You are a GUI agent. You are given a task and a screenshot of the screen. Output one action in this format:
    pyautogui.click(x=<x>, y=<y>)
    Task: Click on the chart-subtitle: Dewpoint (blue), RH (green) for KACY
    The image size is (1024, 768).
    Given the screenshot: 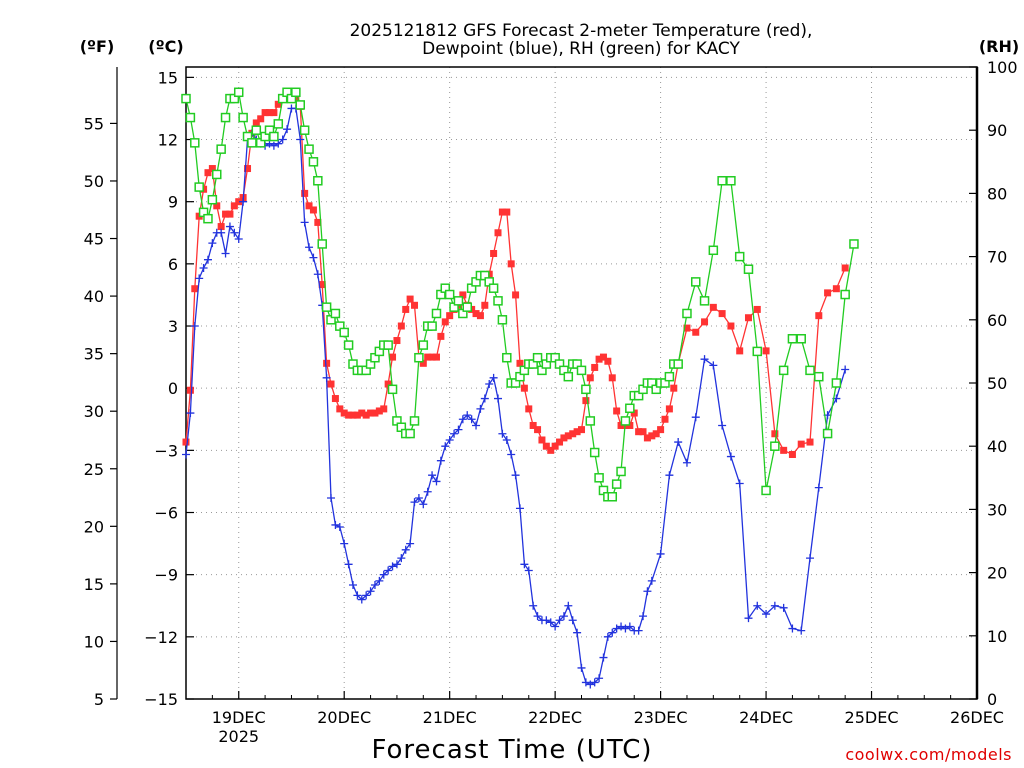 What is the action you would take?
    pyautogui.click(x=581, y=49)
    